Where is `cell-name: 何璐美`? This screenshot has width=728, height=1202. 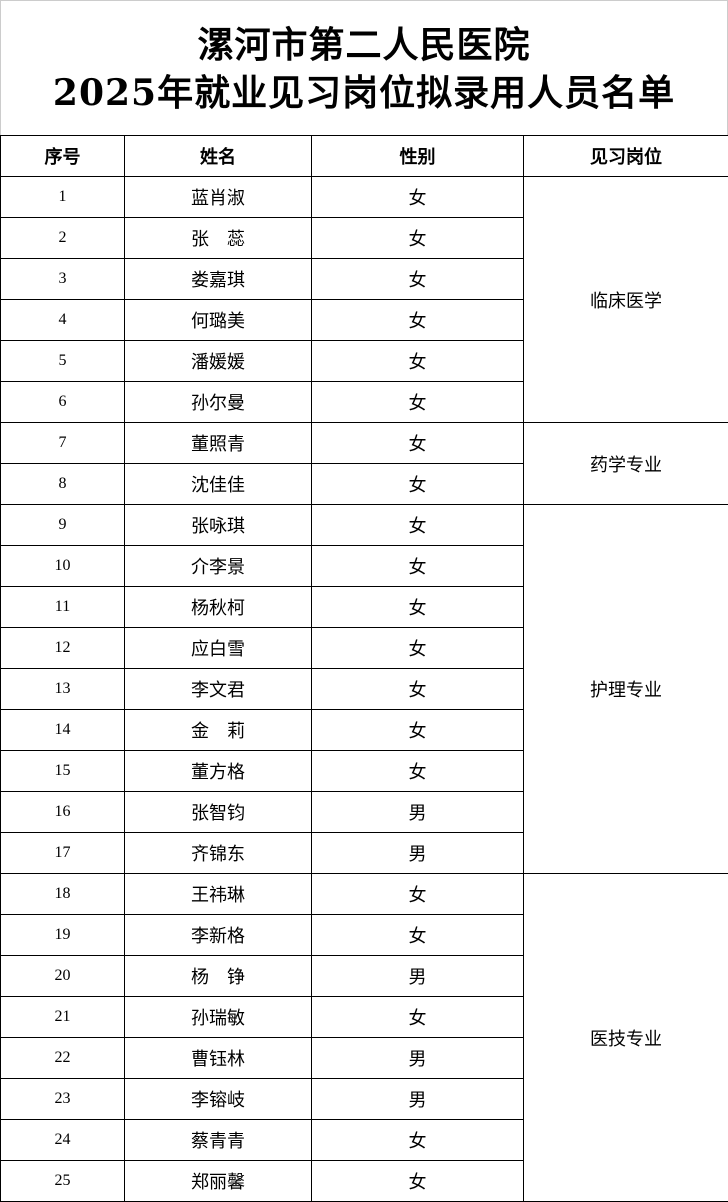
cell-name: 何璐美 is located at coordinates (218, 320).